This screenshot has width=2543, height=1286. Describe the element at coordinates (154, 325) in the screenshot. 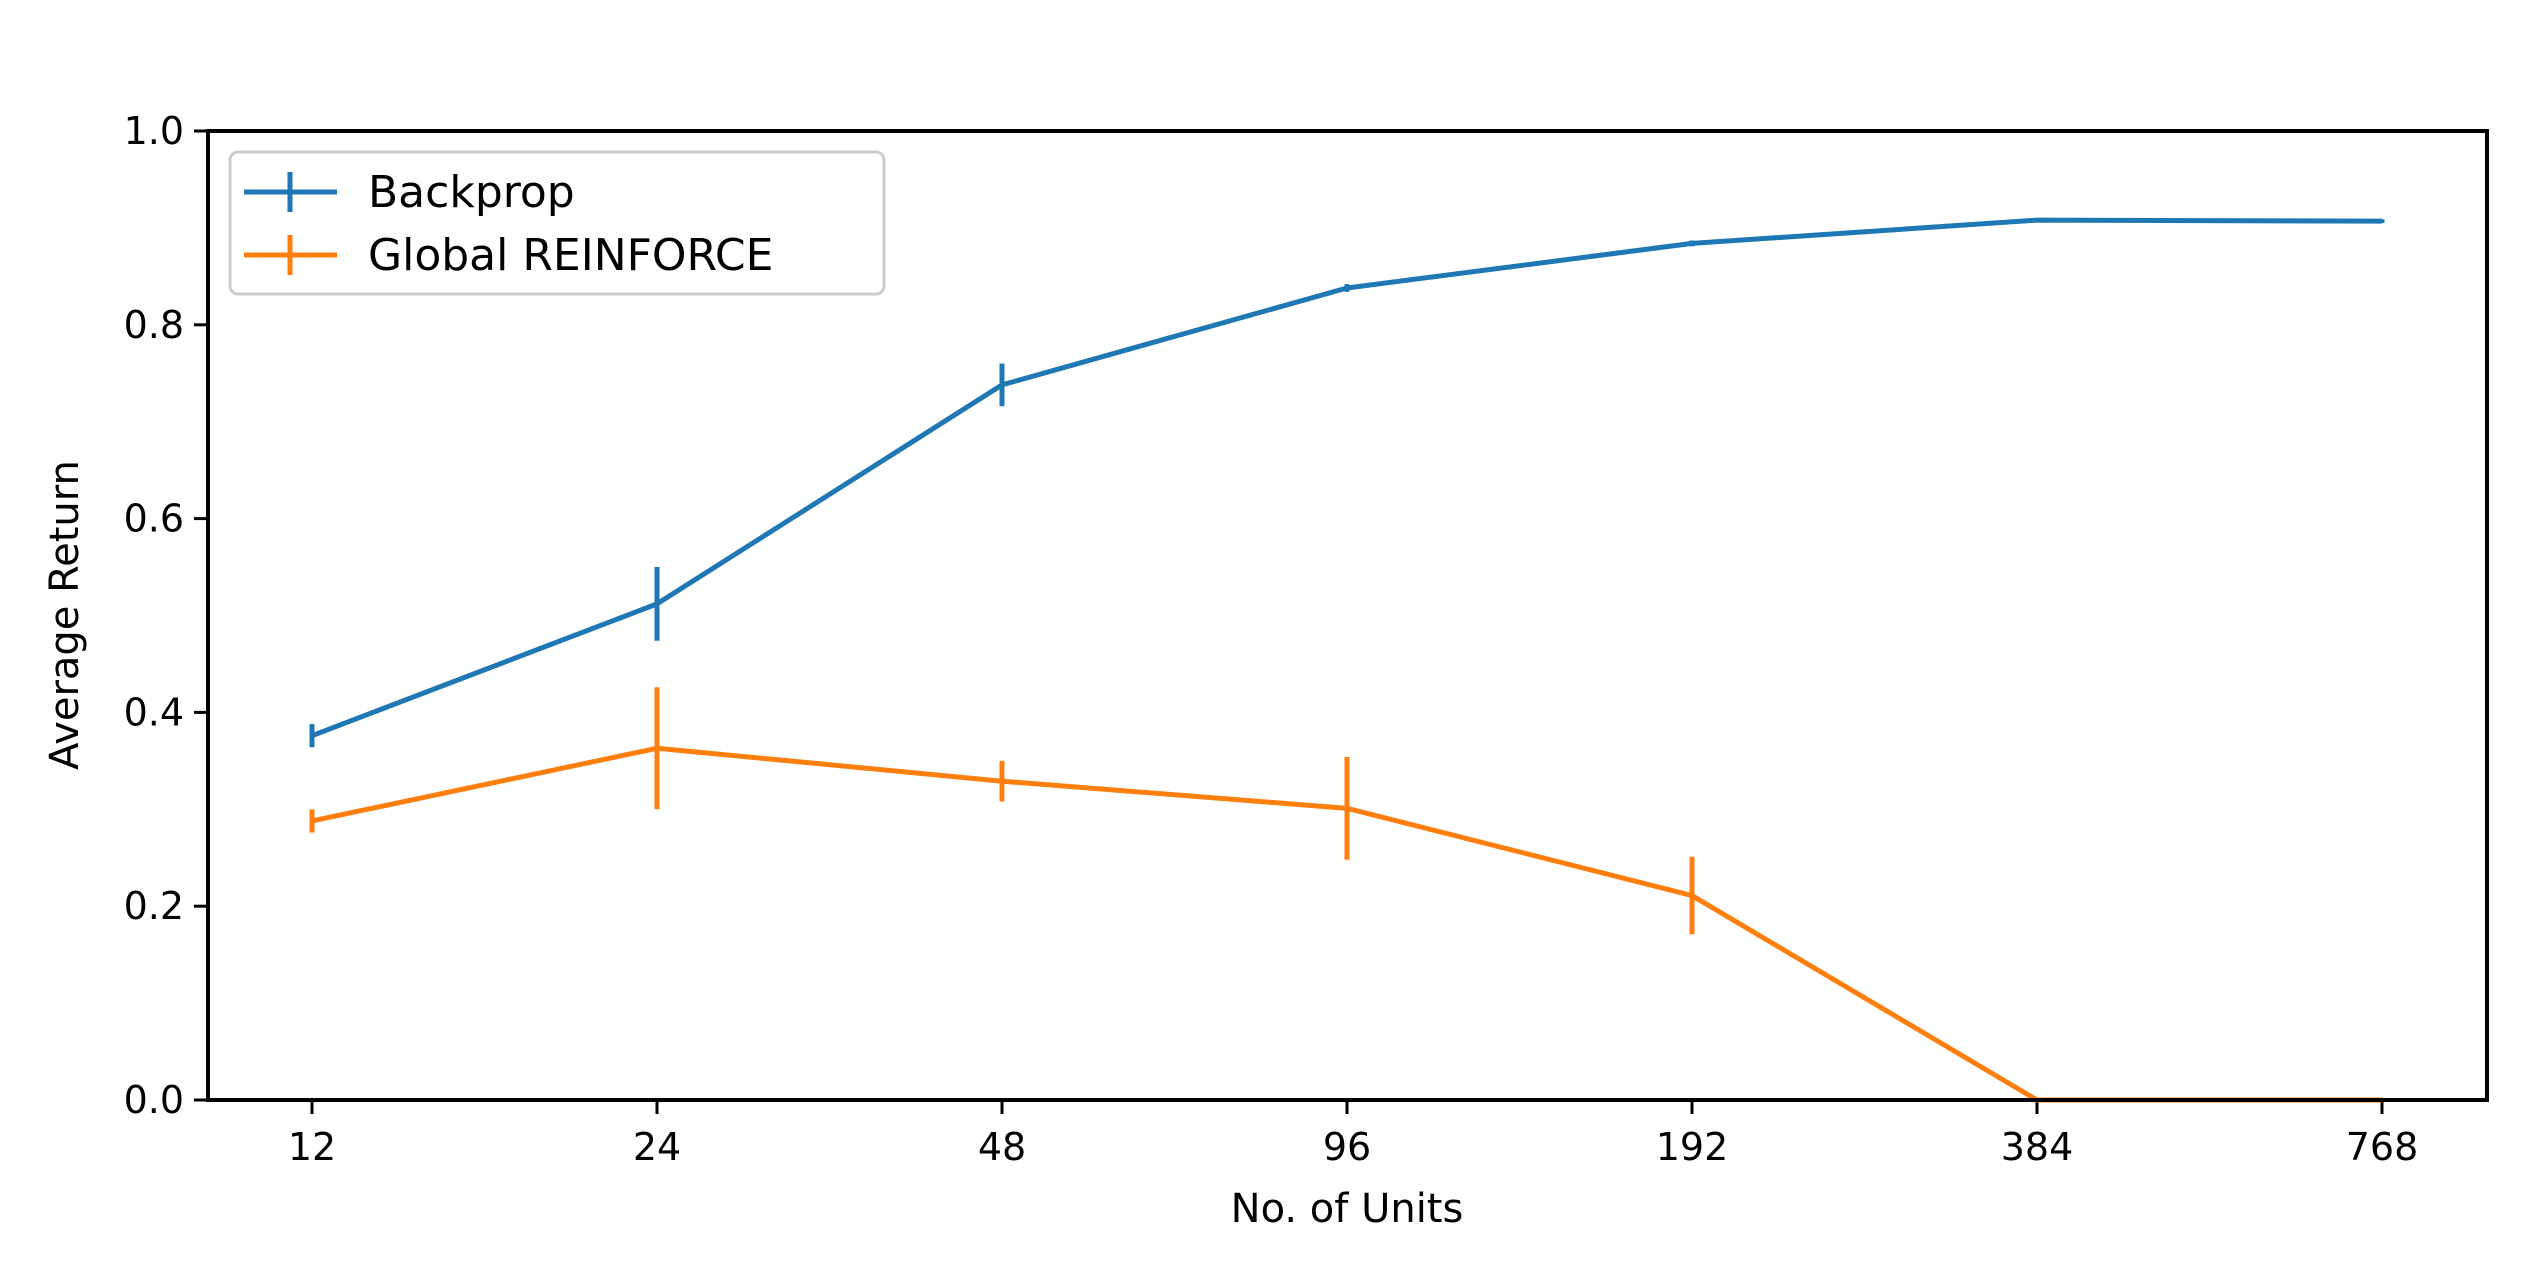

I see `y-tick-label: 0.8` at that location.